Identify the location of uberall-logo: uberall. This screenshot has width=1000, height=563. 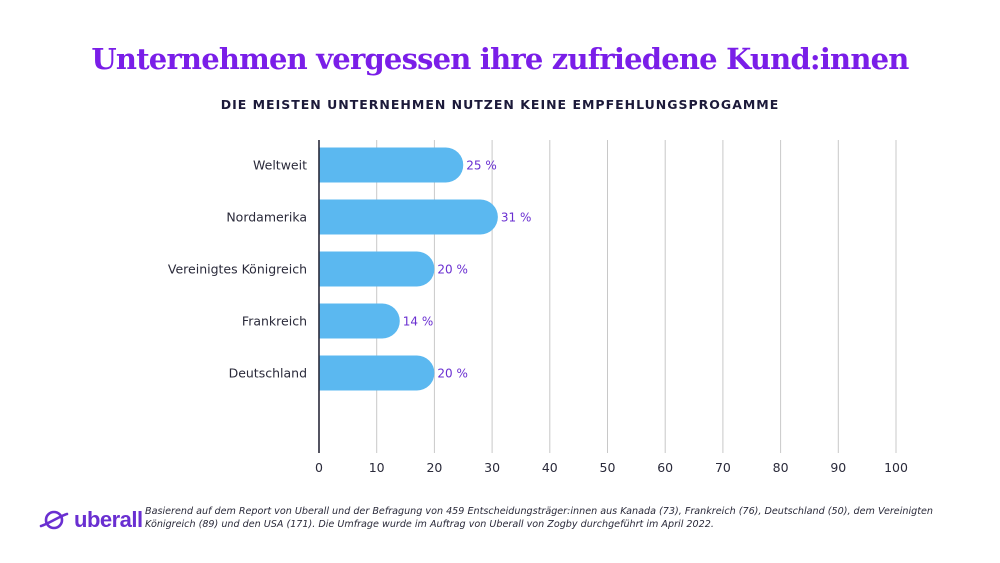
(90, 520).